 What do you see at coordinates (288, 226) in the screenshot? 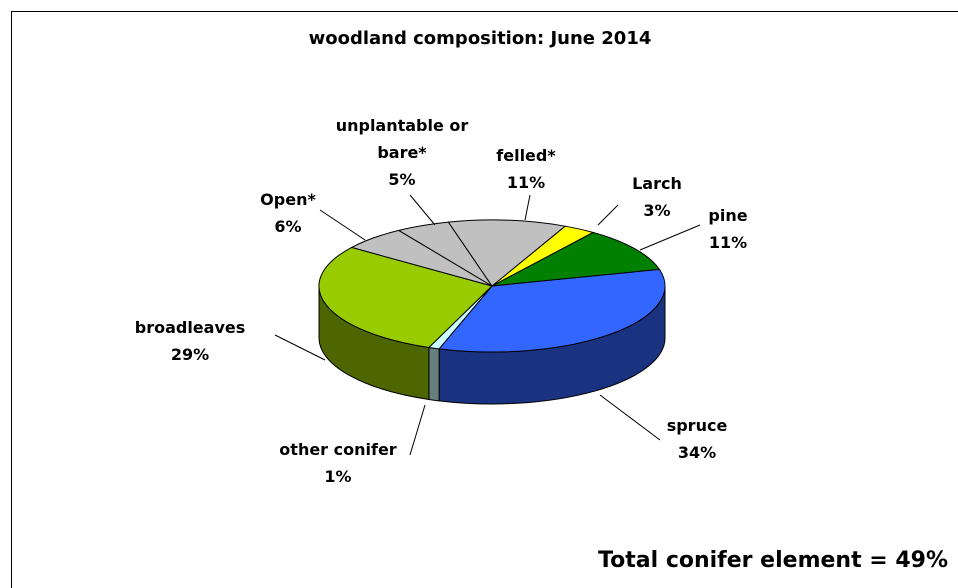
I see `value-label: 6%` at bounding box center [288, 226].